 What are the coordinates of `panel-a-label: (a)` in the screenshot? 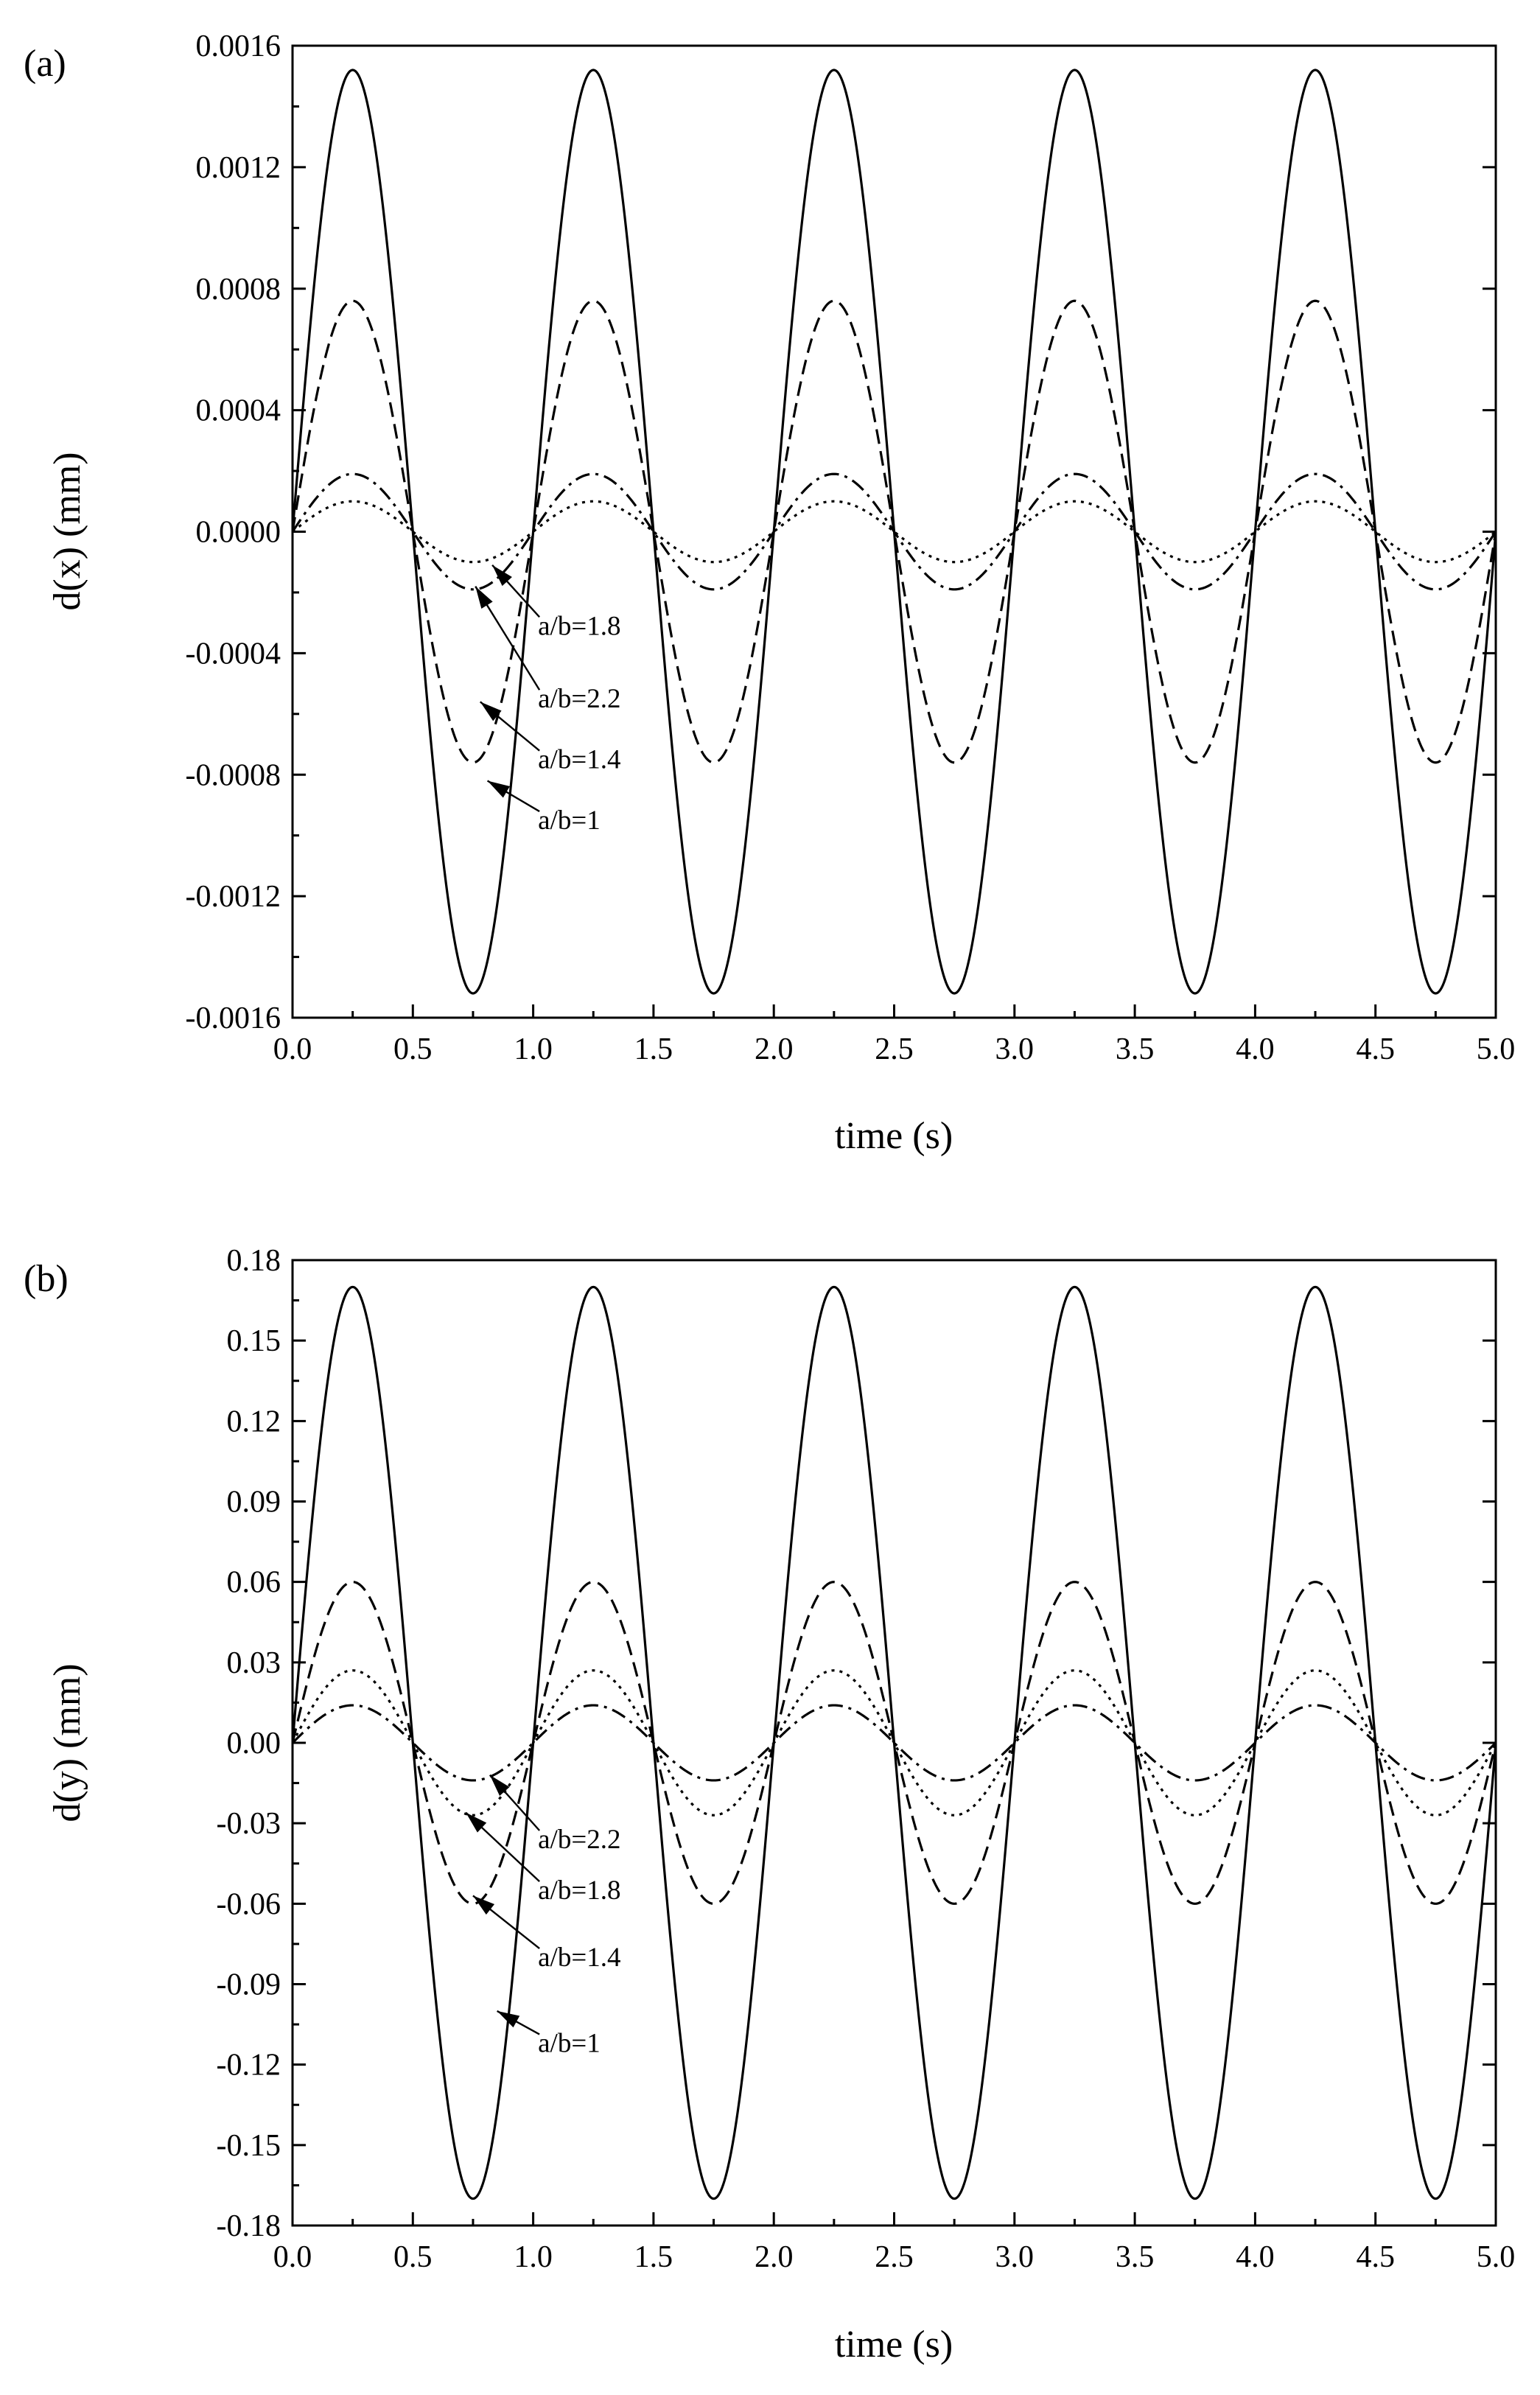 It's located at (45, 64).